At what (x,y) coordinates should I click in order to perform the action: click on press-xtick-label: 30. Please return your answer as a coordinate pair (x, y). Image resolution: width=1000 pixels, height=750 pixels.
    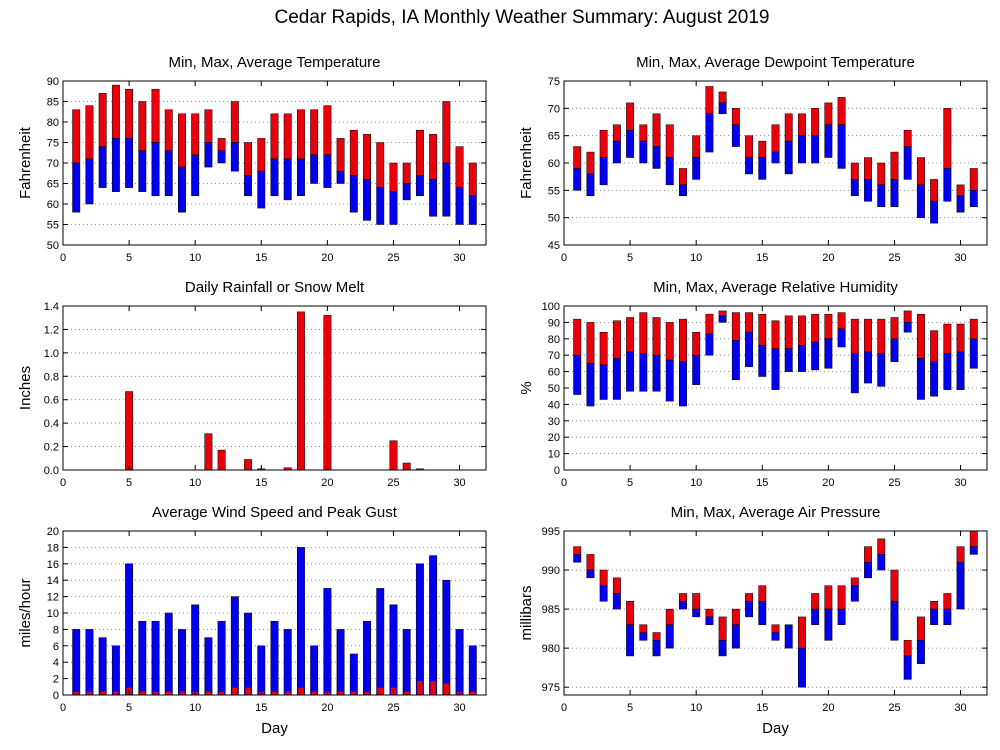
    Looking at the image, I should click on (960, 708).